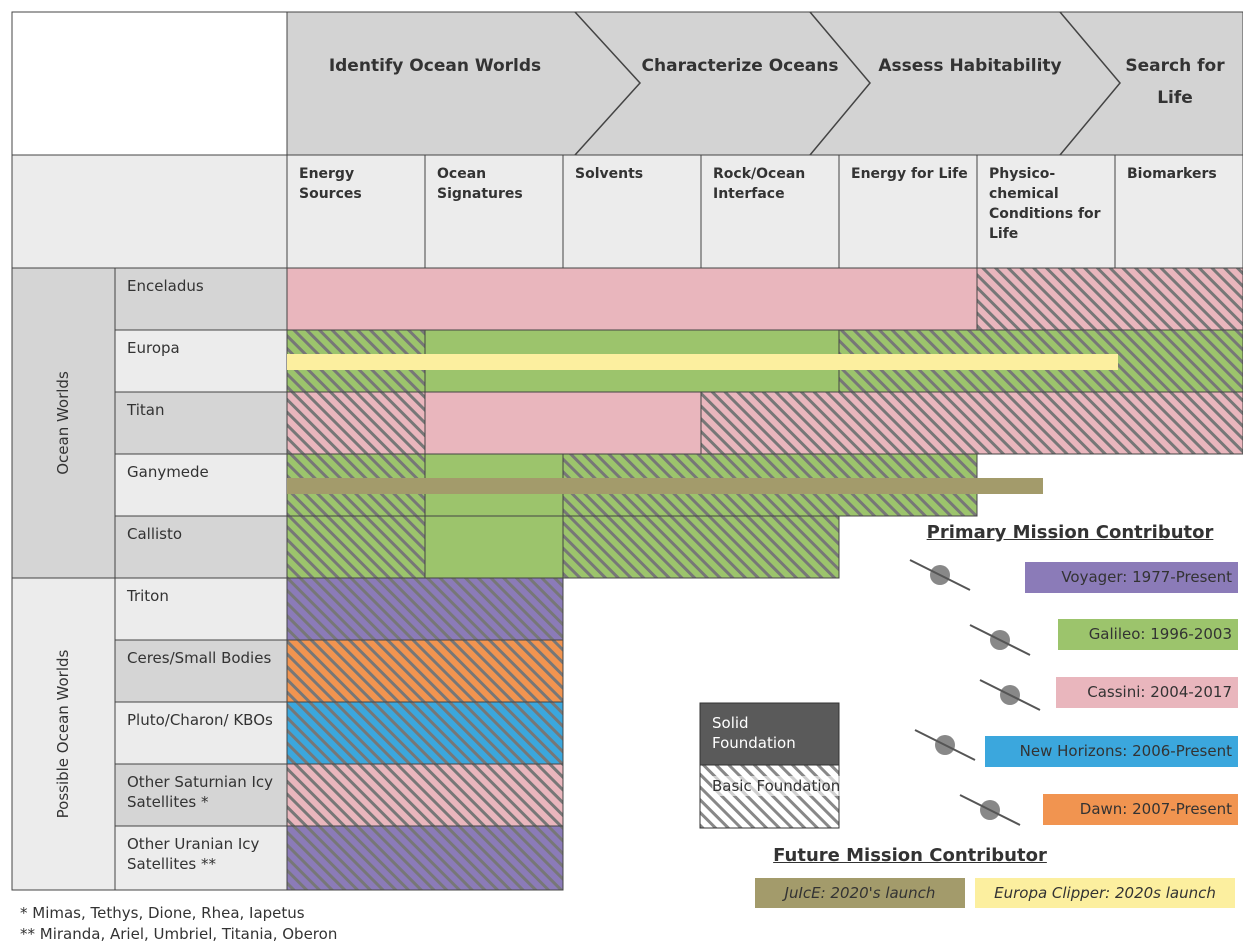 Image resolution: width=1243 pixels, height=941 pixels. What do you see at coordinates (162, 913) in the screenshot?
I see `footnote: * Mimas, Tethys, Dione, Rhea, Iapetus` at bounding box center [162, 913].